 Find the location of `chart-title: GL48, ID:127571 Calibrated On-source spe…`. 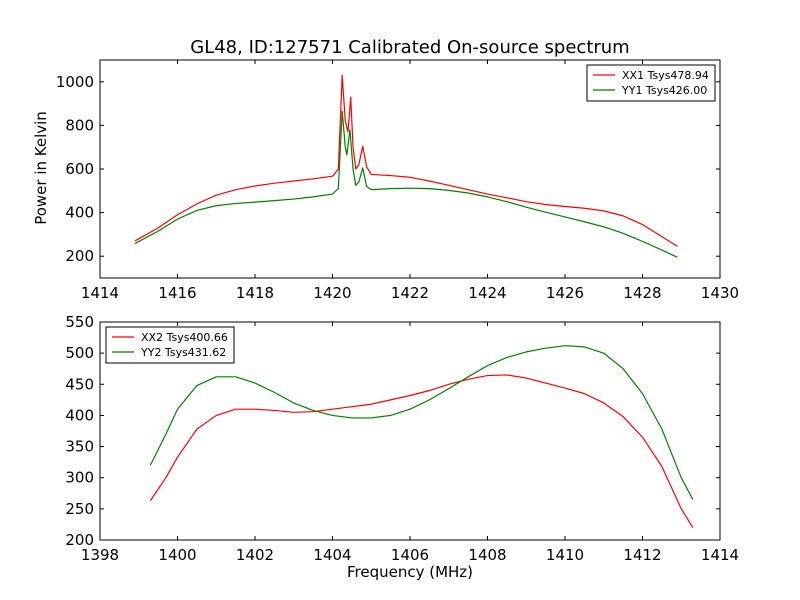

chart-title: GL48, ID:127571 Calibrated On-source spe… is located at coordinates (409, 47).